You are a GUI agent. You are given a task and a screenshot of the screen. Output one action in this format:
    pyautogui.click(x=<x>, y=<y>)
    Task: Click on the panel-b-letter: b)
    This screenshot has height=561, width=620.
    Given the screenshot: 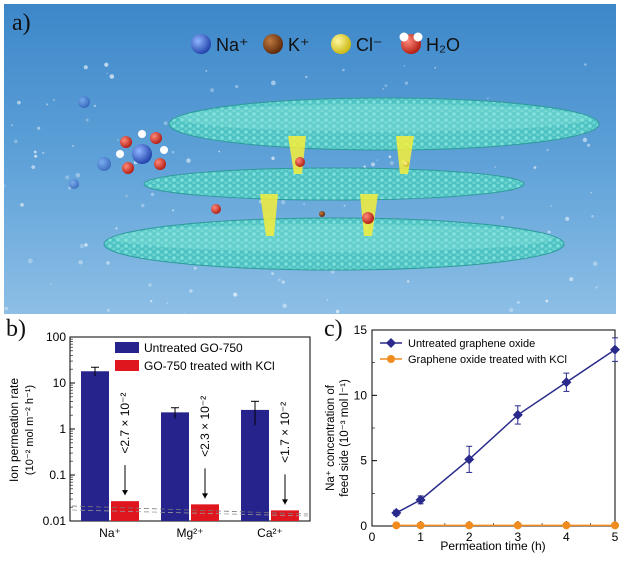 What is the action you would take?
    pyautogui.click(x=16, y=329)
    